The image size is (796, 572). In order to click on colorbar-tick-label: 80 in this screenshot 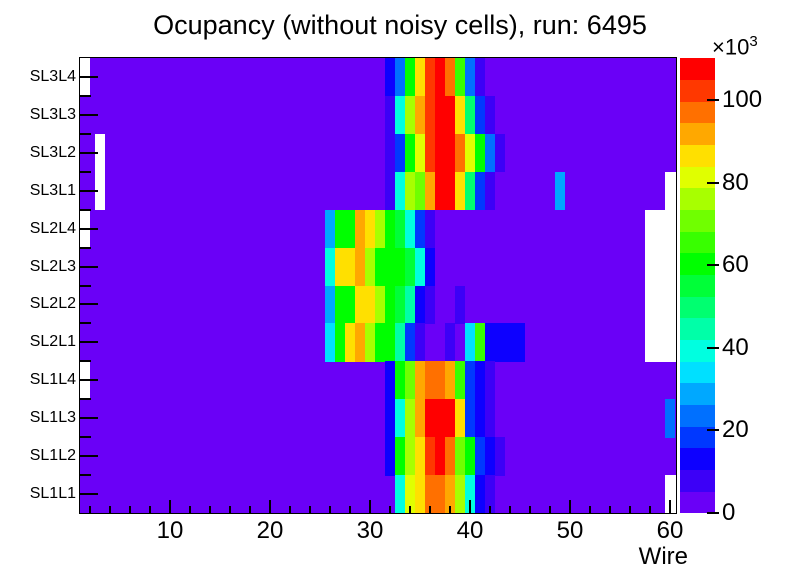, I will do `click(735, 182)`.